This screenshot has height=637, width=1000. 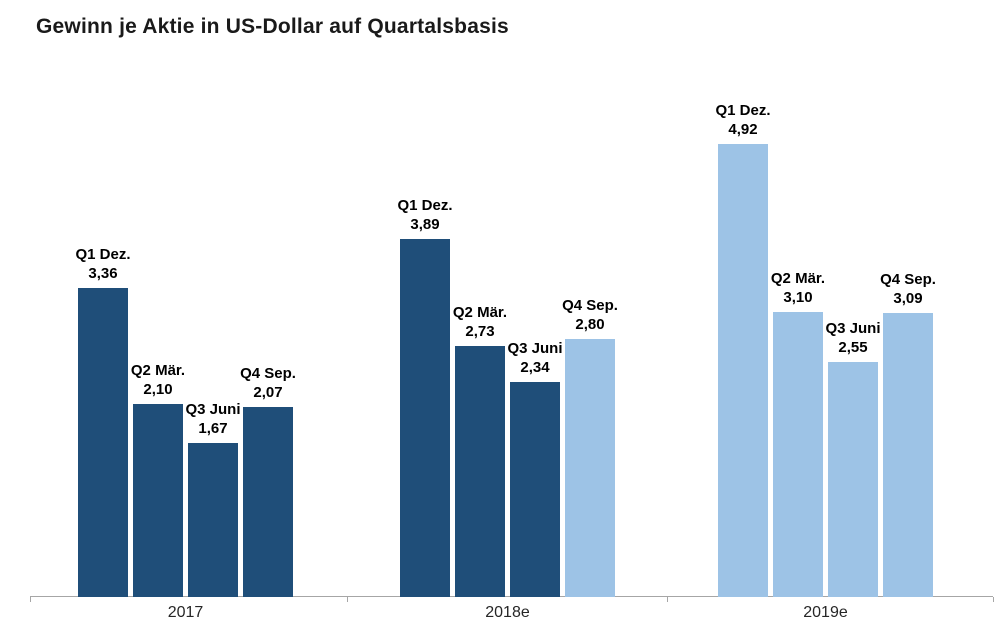 What do you see at coordinates (268, 392) in the screenshot?
I see `bar-label-value: 2,07` at bounding box center [268, 392].